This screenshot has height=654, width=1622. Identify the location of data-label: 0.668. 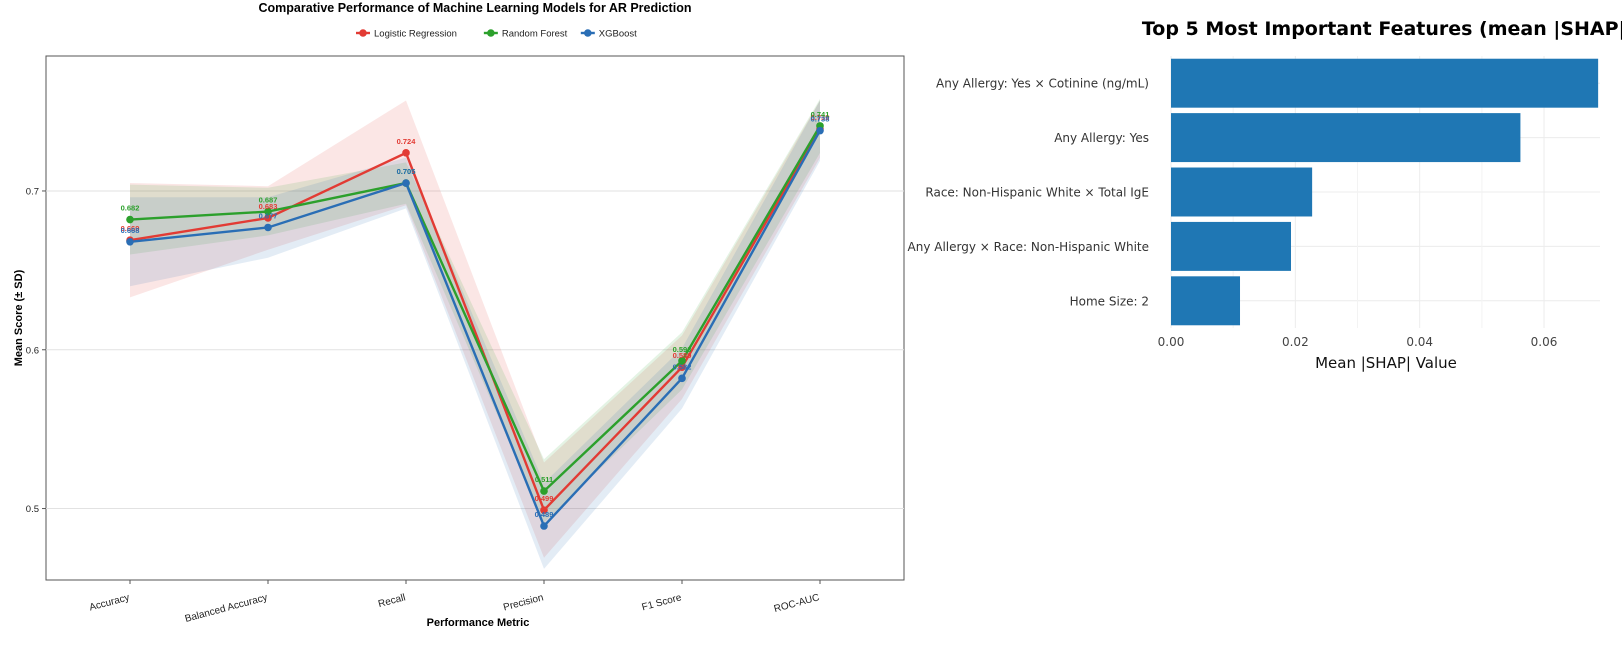
(130, 230).